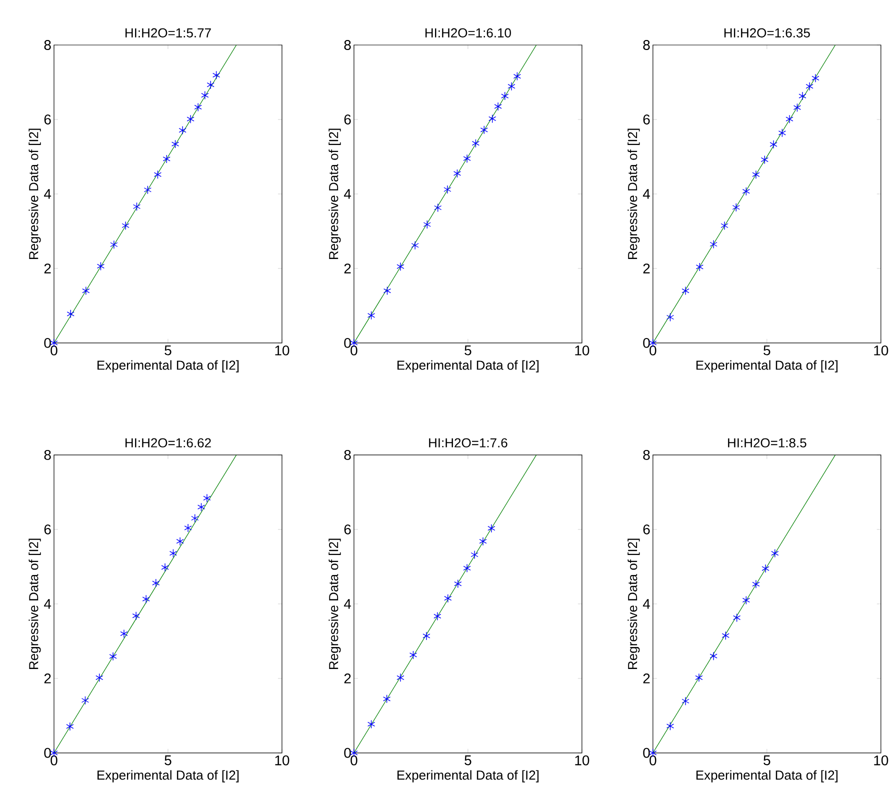 This screenshot has height=807, width=893. What do you see at coordinates (767, 443) in the screenshot?
I see `chart-title: HI:H2O=1:8.5` at bounding box center [767, 443].